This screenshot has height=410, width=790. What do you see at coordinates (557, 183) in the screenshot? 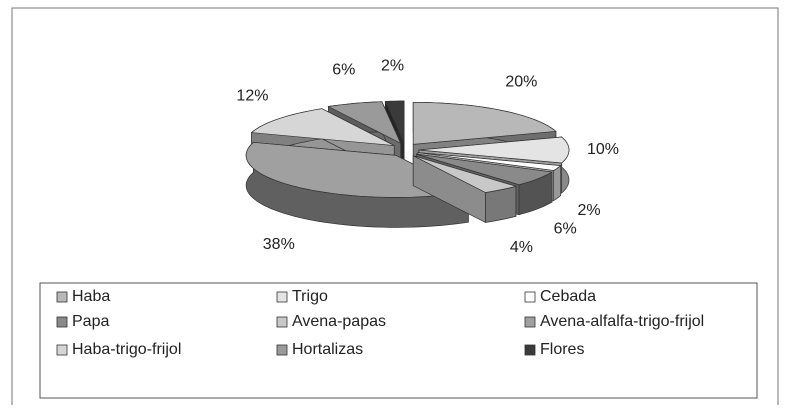
I see `slice-wall` at bounding box center [557, 183].